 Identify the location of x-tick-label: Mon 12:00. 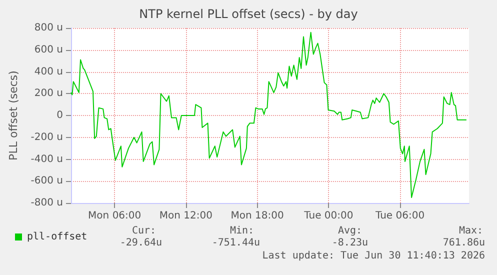
(186, 216).